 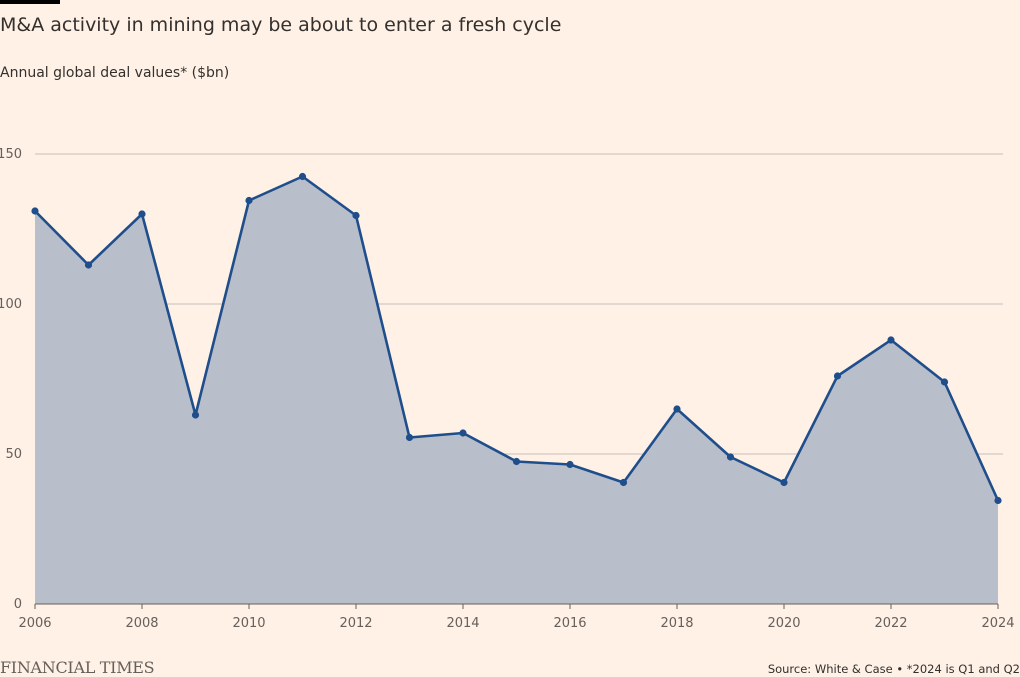 I want to click on x-tick-label-2010: 2010, so click(x=248, y=623).